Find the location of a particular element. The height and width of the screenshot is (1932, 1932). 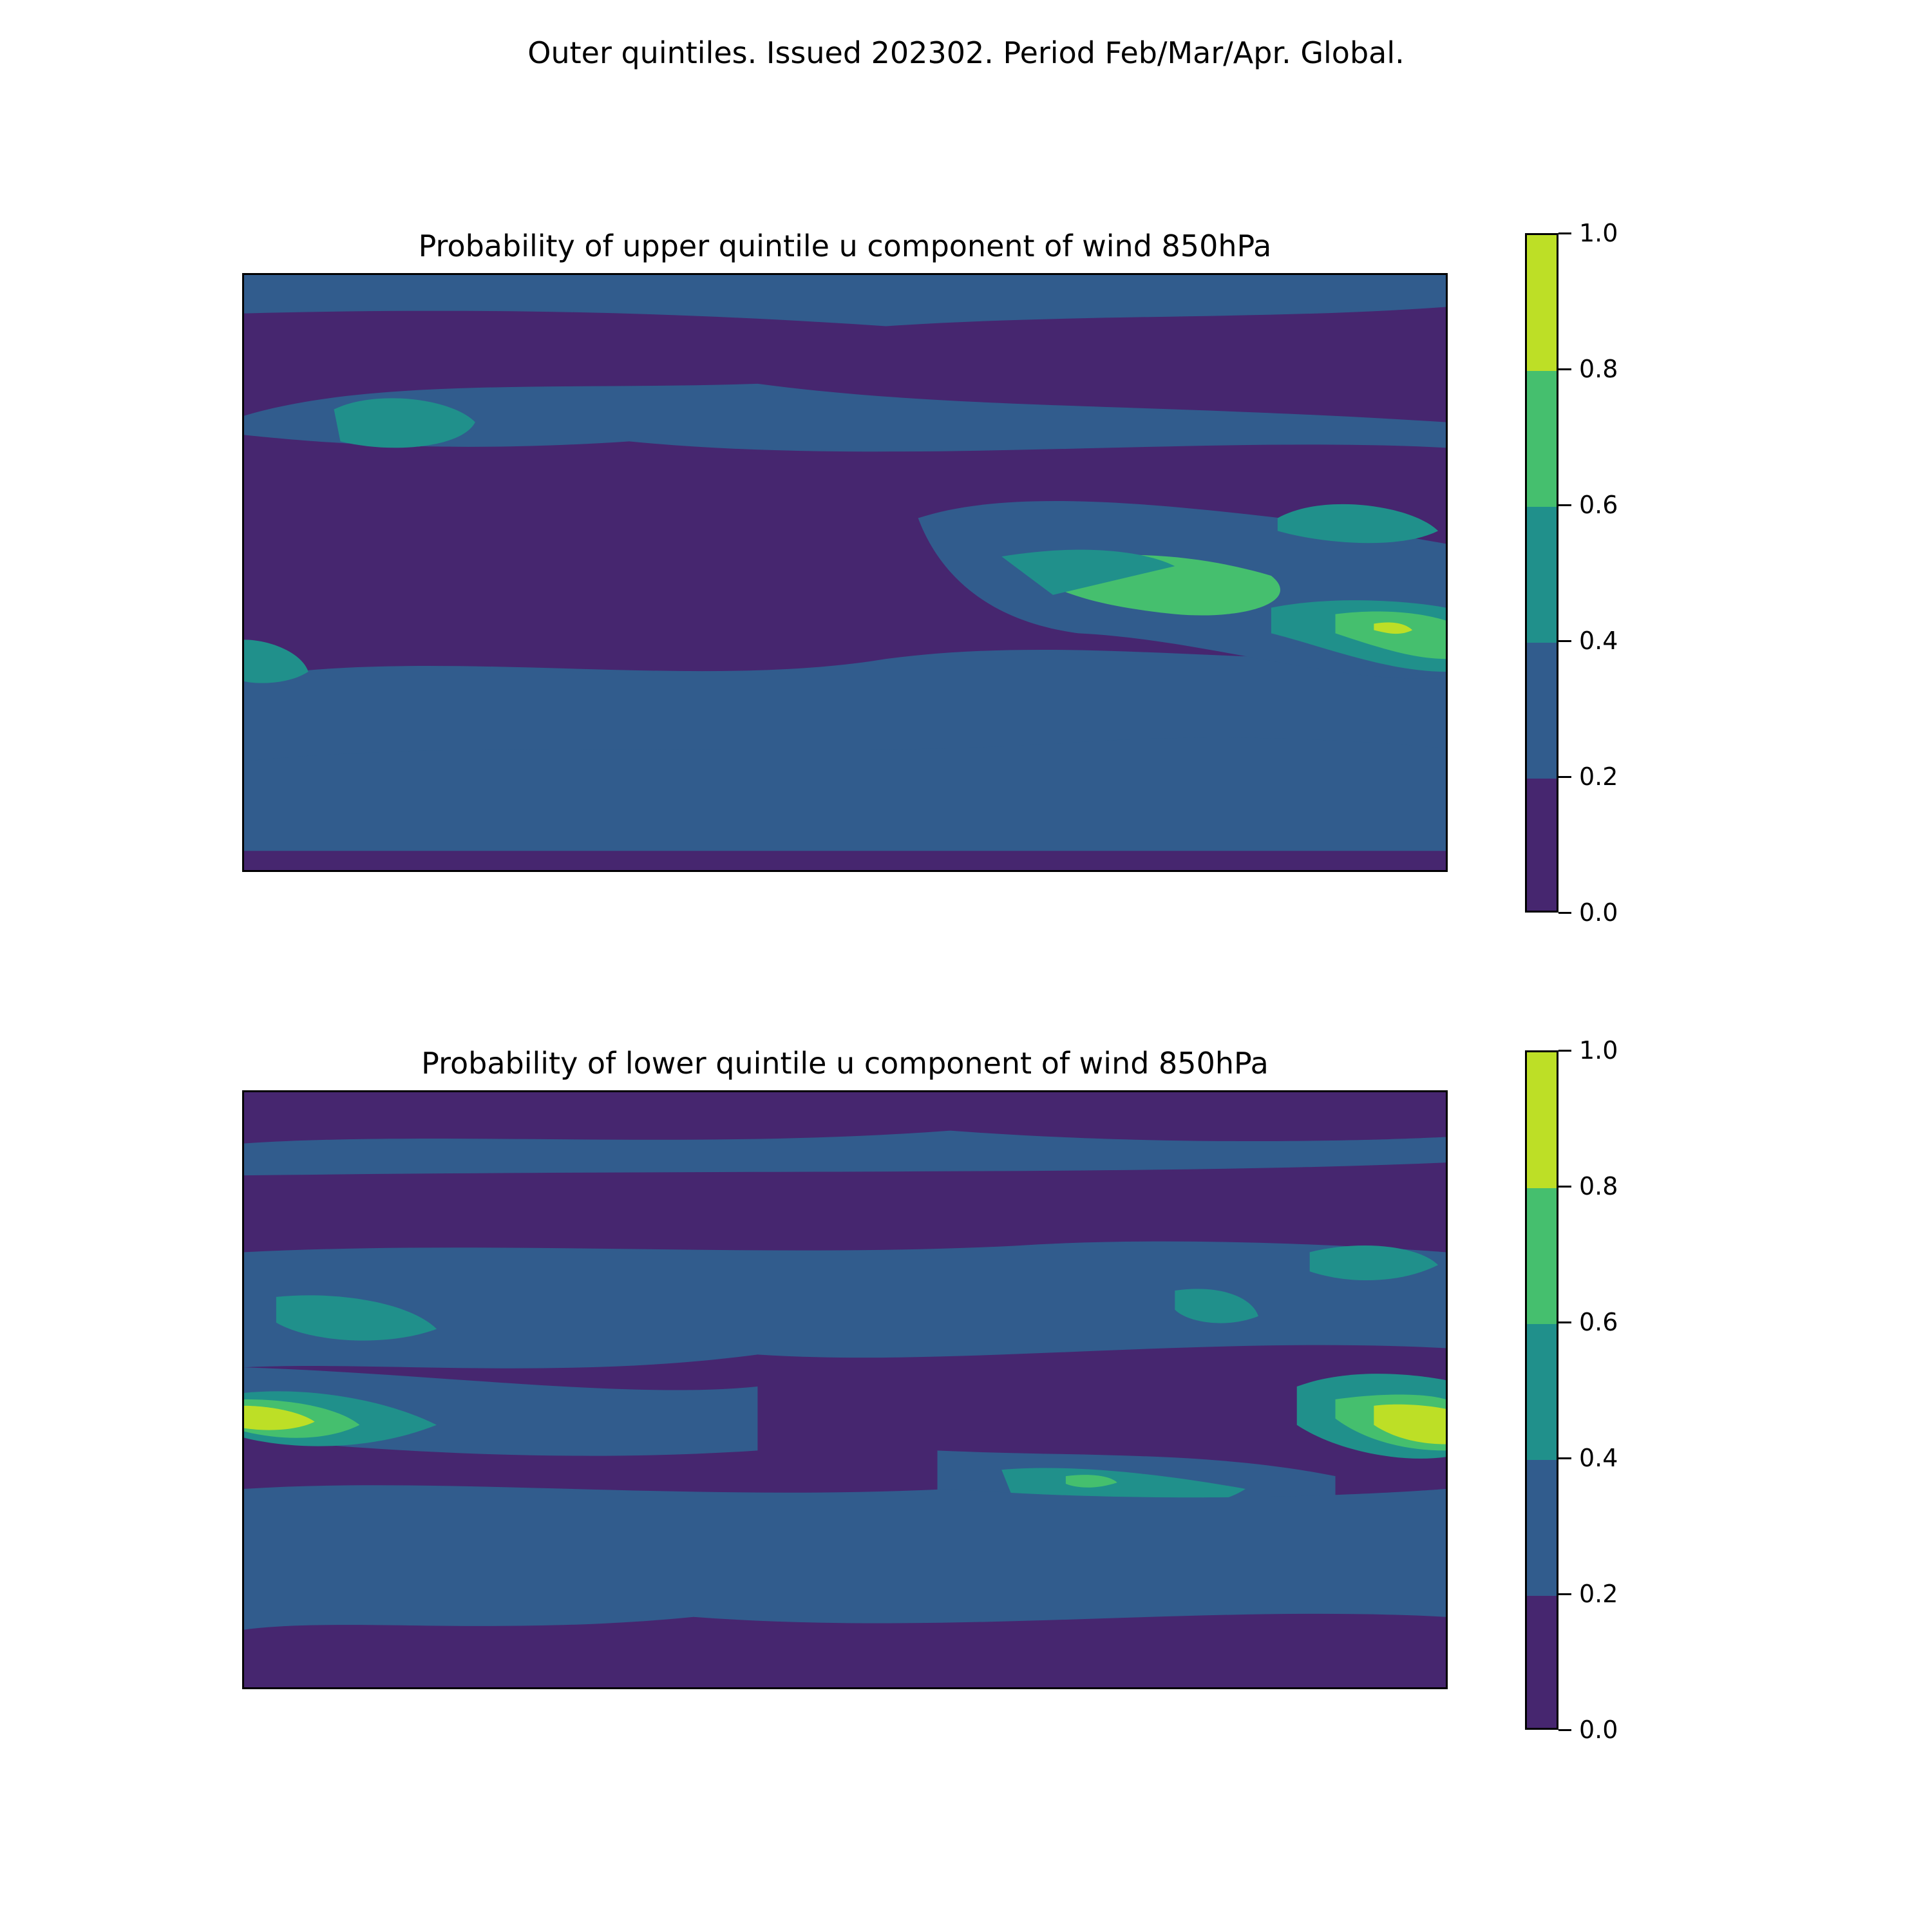

field-io-teal is located at coordinates (1088, 572).